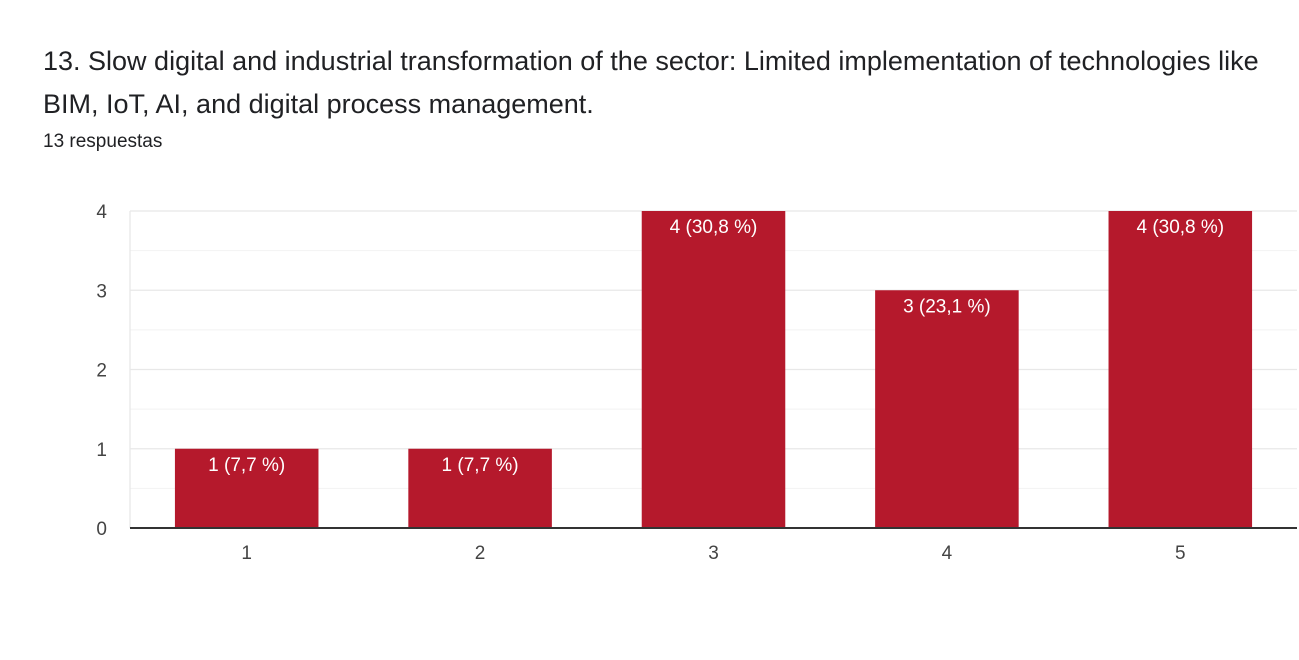 This screenshot has width=1299, height=660. What do you see at coordinates (101, 291) in the screenshot?
I see `y-tick-label: 3` at bounding box center [101, 291].